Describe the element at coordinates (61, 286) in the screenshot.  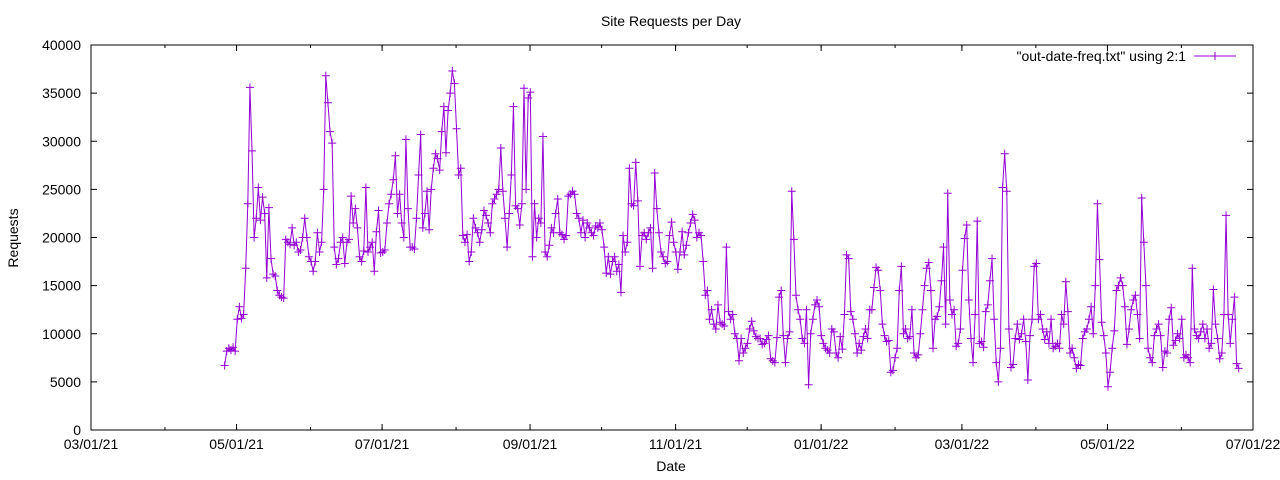
I see `y-tick-label: 15000` at that location.